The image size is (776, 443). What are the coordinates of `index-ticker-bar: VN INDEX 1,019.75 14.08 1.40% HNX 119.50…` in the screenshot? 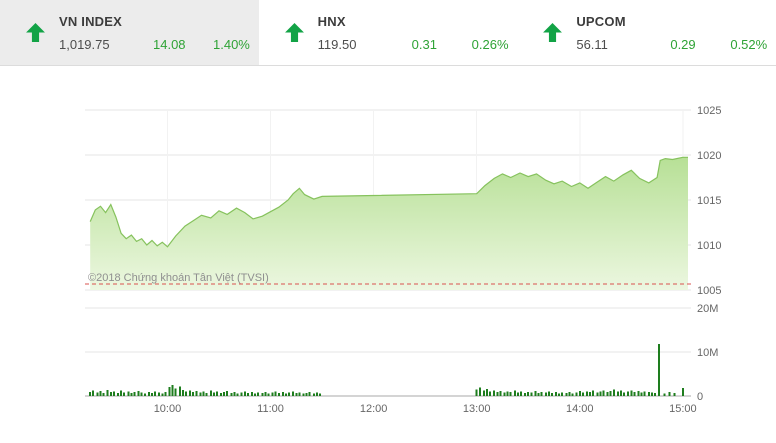 It's located at (388, 33).